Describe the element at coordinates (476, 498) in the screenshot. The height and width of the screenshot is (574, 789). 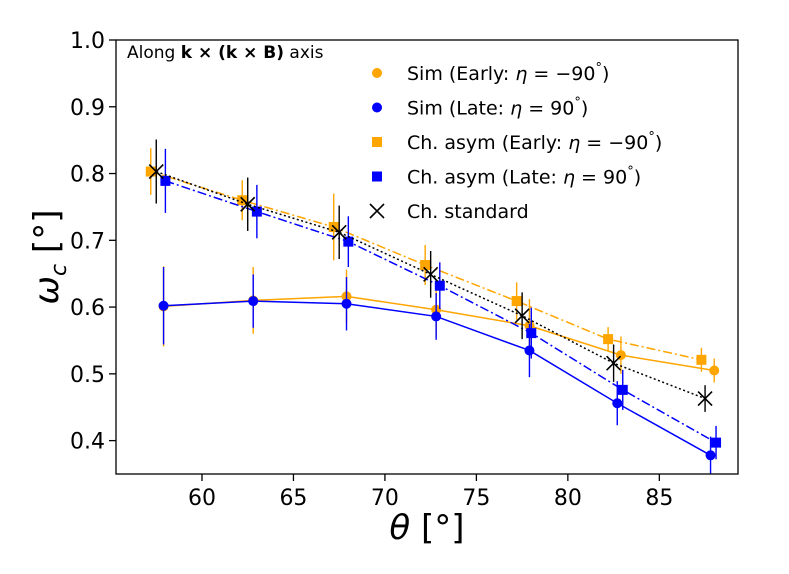
I see `x-tick-label: 75` at that location.